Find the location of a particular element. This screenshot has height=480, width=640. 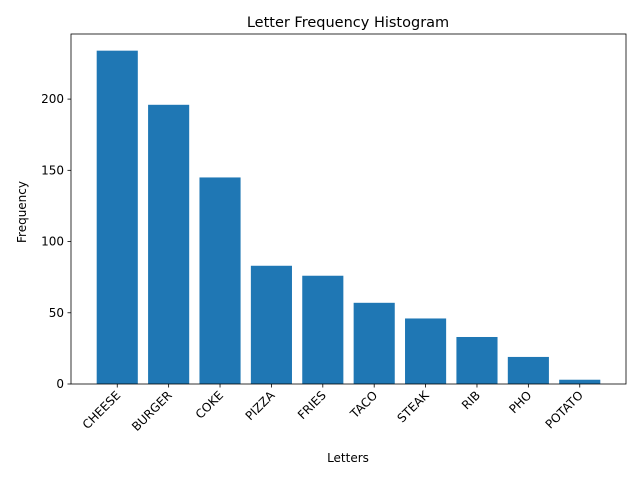

x-tick-label: PIZZA is located at coordinates (261, 406).